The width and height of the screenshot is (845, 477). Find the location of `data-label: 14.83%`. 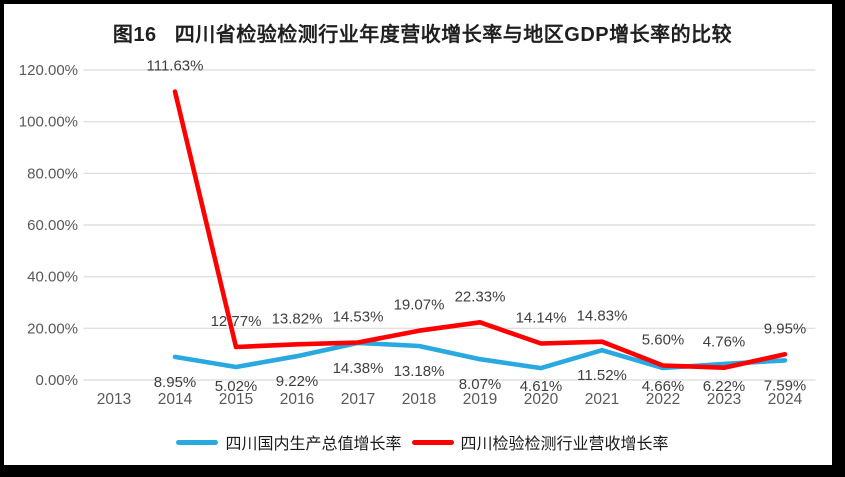

data-label: 14.83% is located at coordinates (602, 316).